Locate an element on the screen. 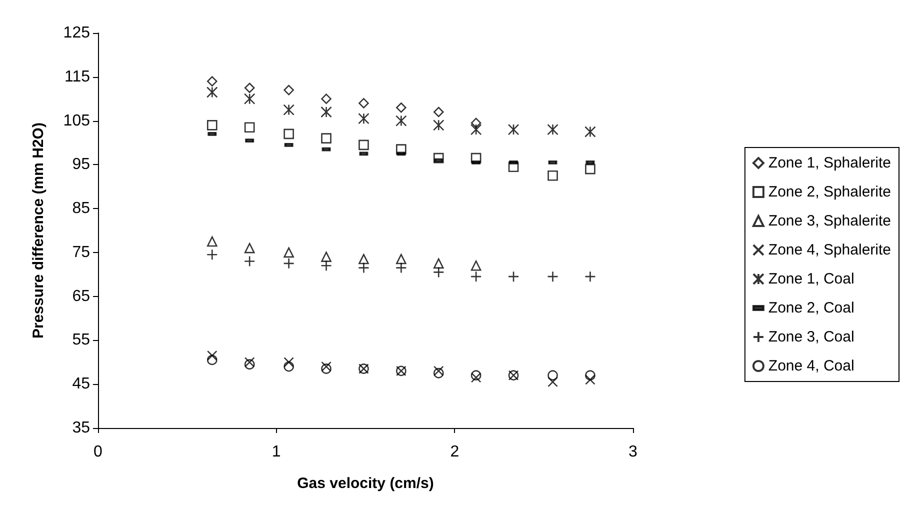 This screenshot has width=911, height=529. y-tick-label: 85 is located at coordinates (81, 209).